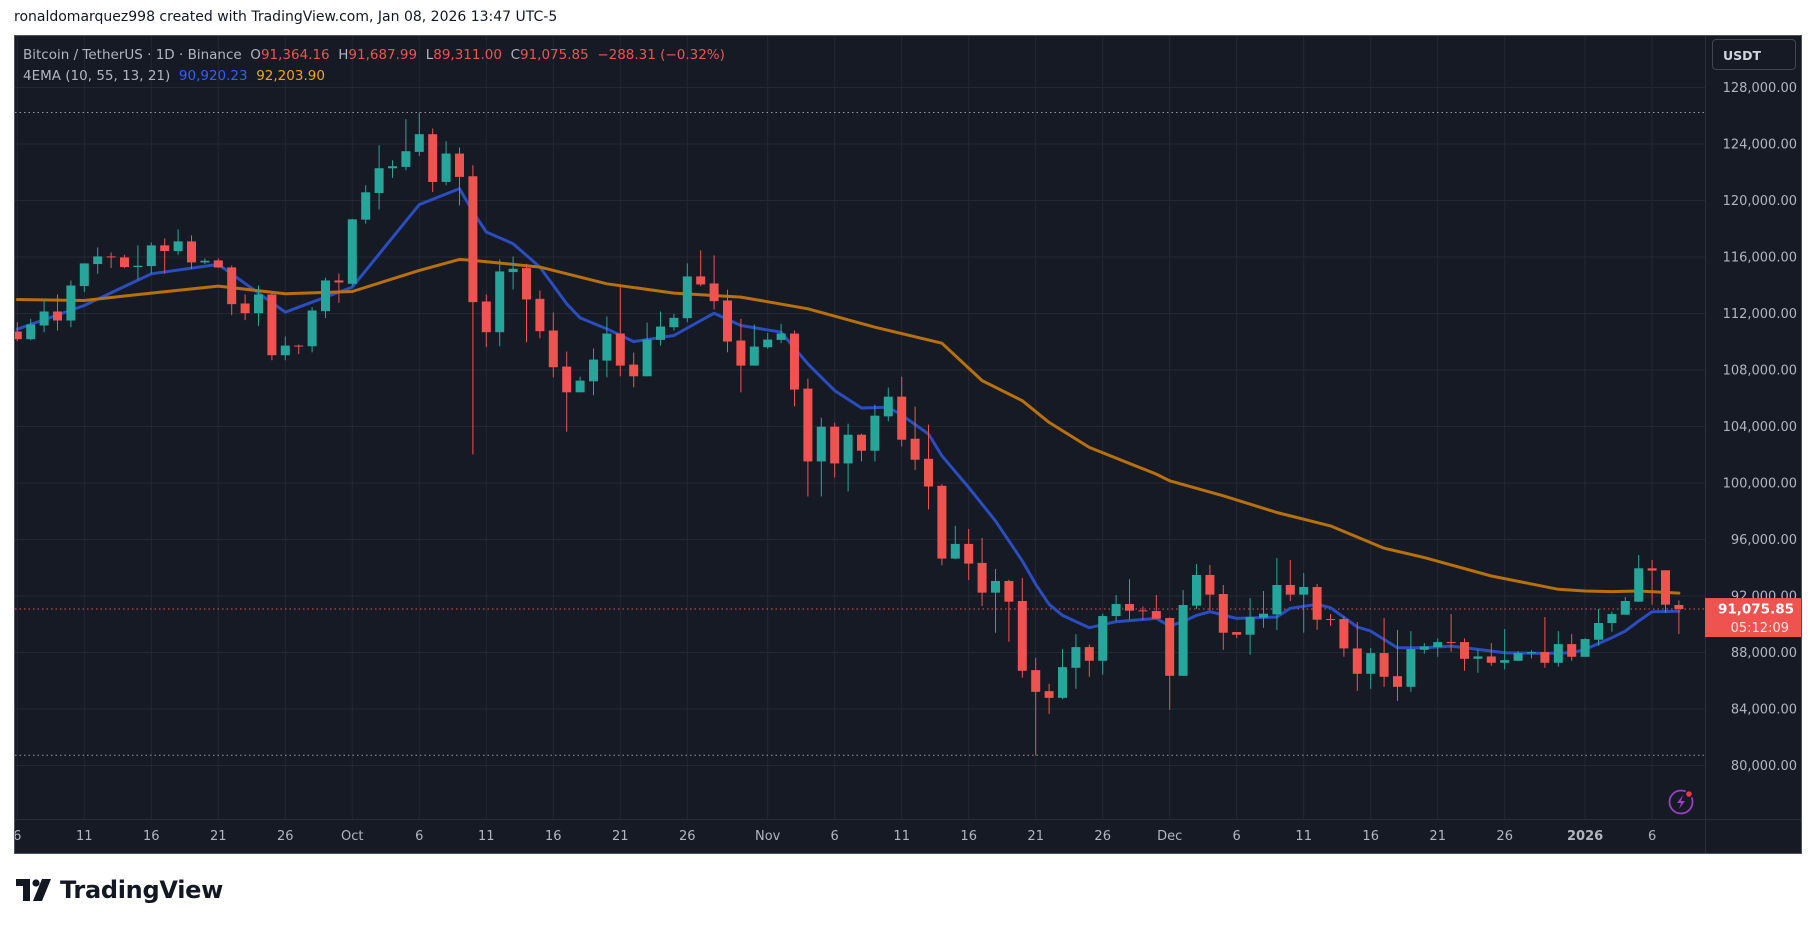  Describe the element at coordinates (1681, 802) in the screenshot. I see `lightning-icon` at that location.